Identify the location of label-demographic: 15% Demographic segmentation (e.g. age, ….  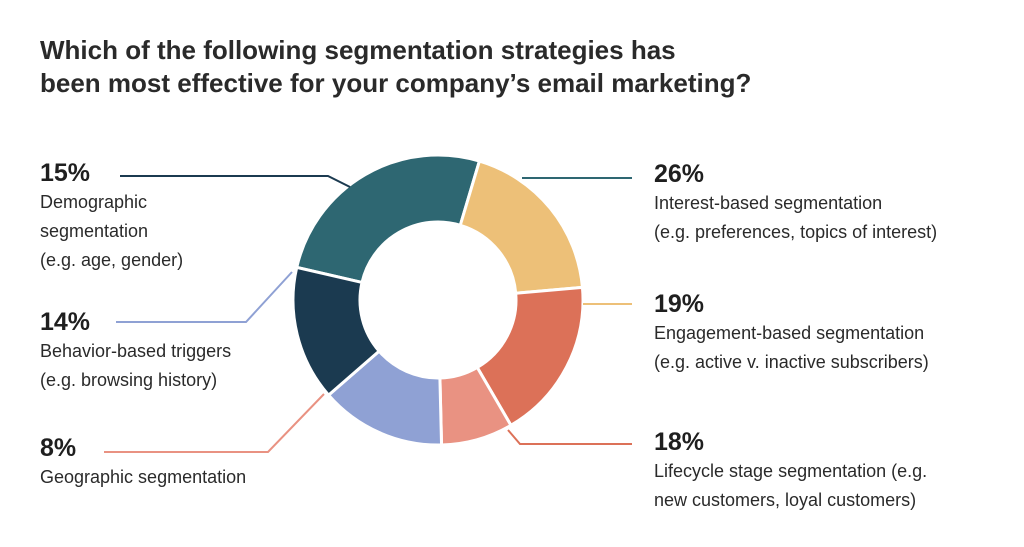
(111, 216).